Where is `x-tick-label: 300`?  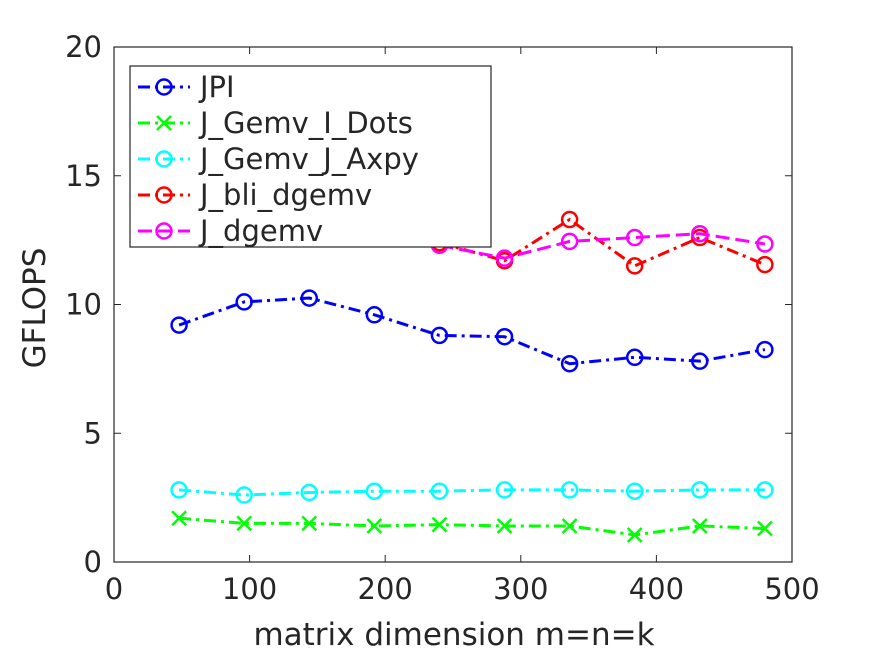 x-tick-label: 300 is located at coordinates (520, 589).